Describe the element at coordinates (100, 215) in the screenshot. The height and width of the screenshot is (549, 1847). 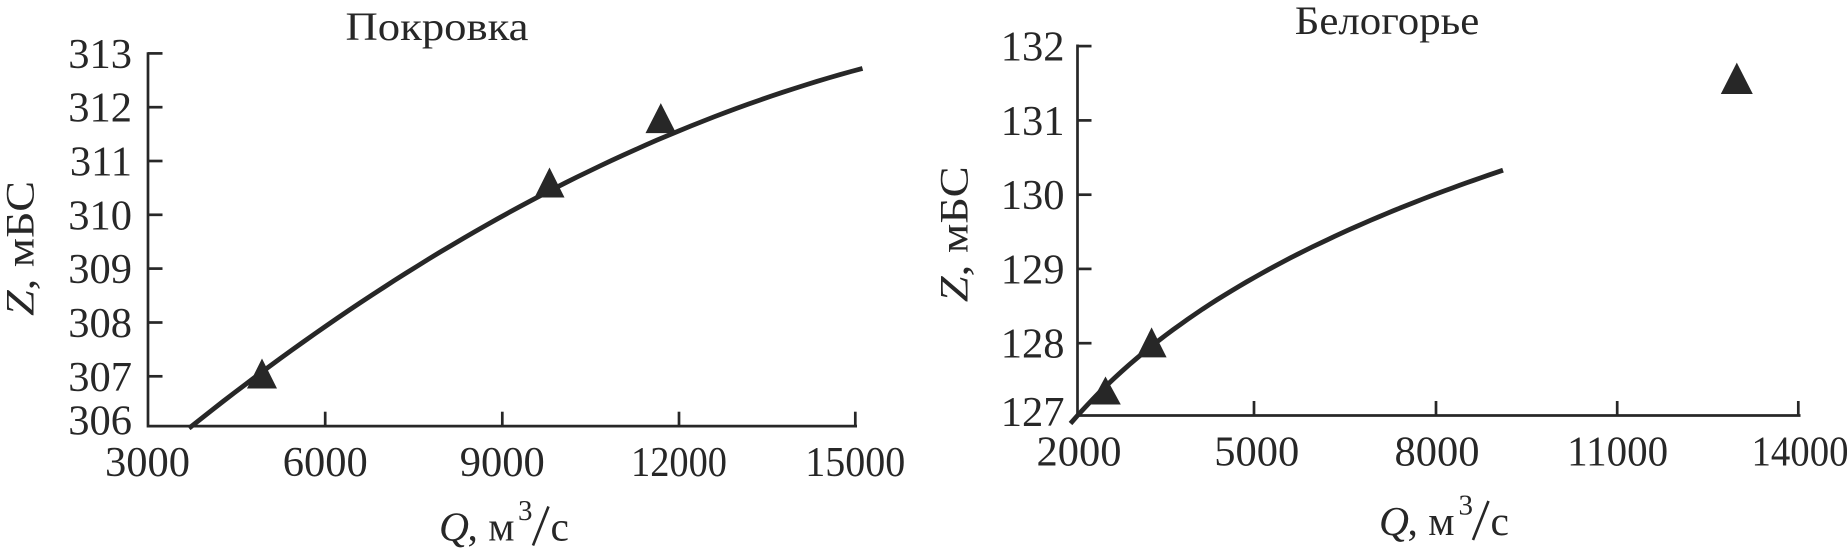
I see `svg-text: 310` at that location.